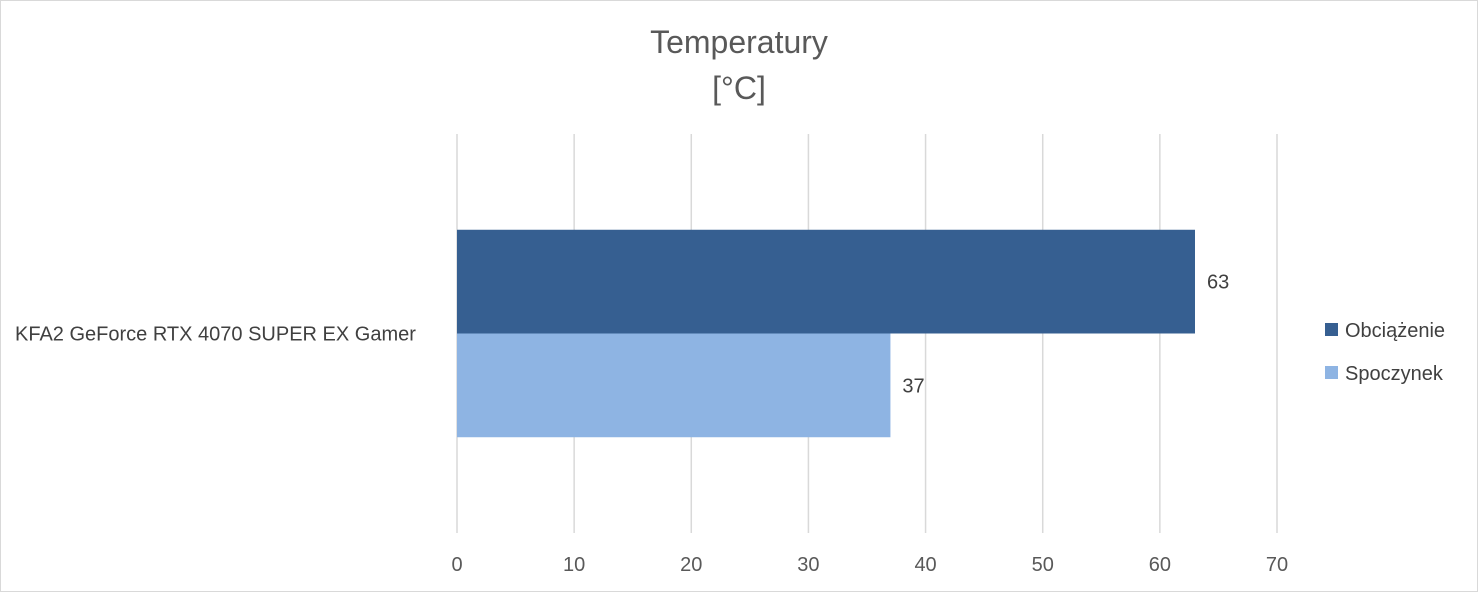  I want to click on data-labels: 63 37, so click(1065, 335).